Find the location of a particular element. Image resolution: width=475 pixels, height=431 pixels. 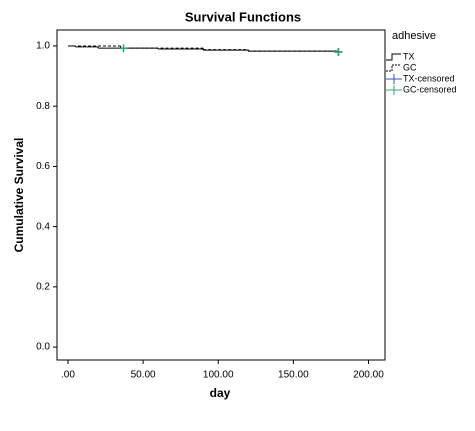

x-axis-label: day is located at coordinates (220, 393).